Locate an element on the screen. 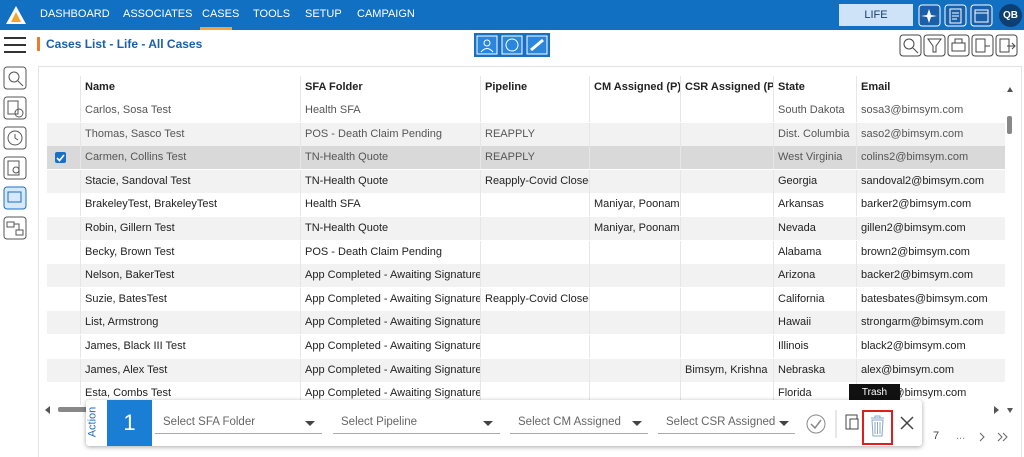 The height and width of the screenshot is (457, 1024). vertical-scrollbar is located at coordinates (1010, 250).